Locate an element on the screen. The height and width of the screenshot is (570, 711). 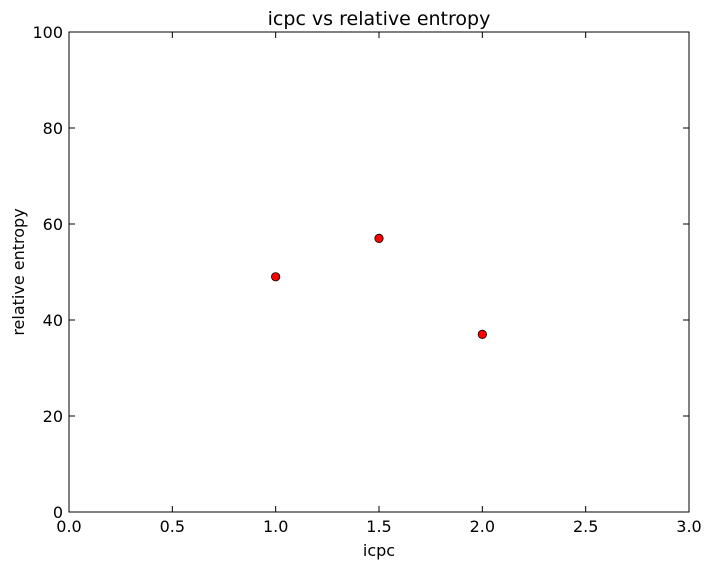
x-tick-label: 3.0 is located at coordinates (688, 526).